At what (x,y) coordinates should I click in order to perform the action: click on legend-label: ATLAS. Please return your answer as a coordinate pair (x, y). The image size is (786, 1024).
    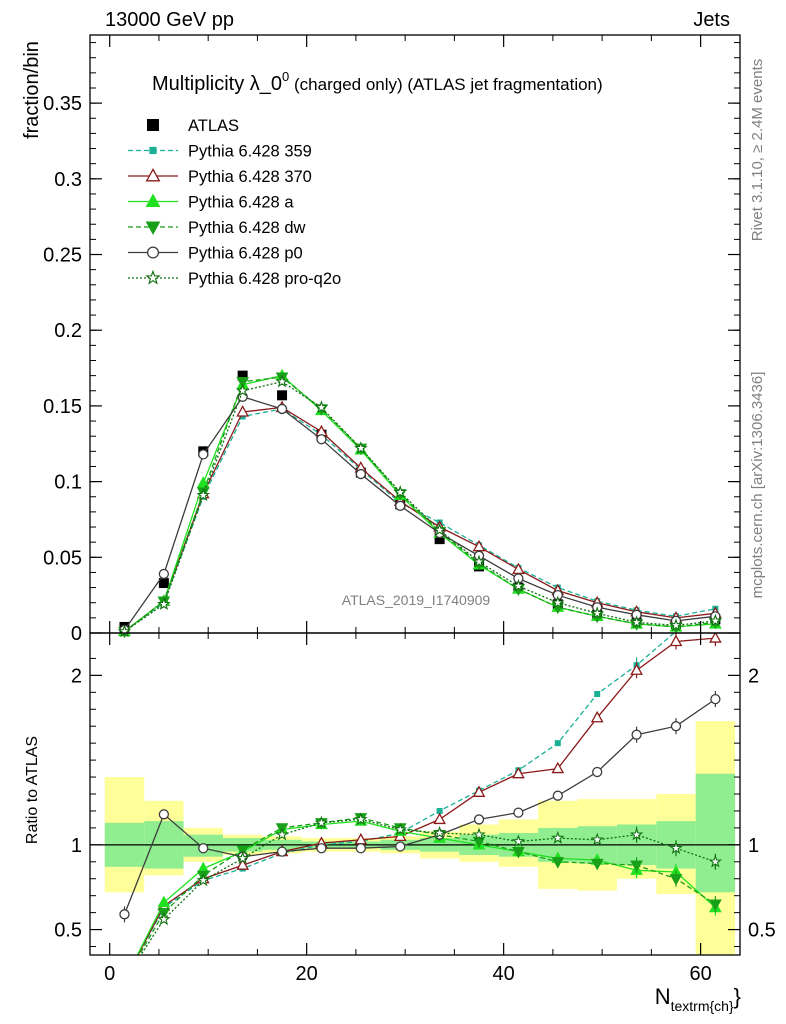
    Looking at the image, I should click on (213, 126).